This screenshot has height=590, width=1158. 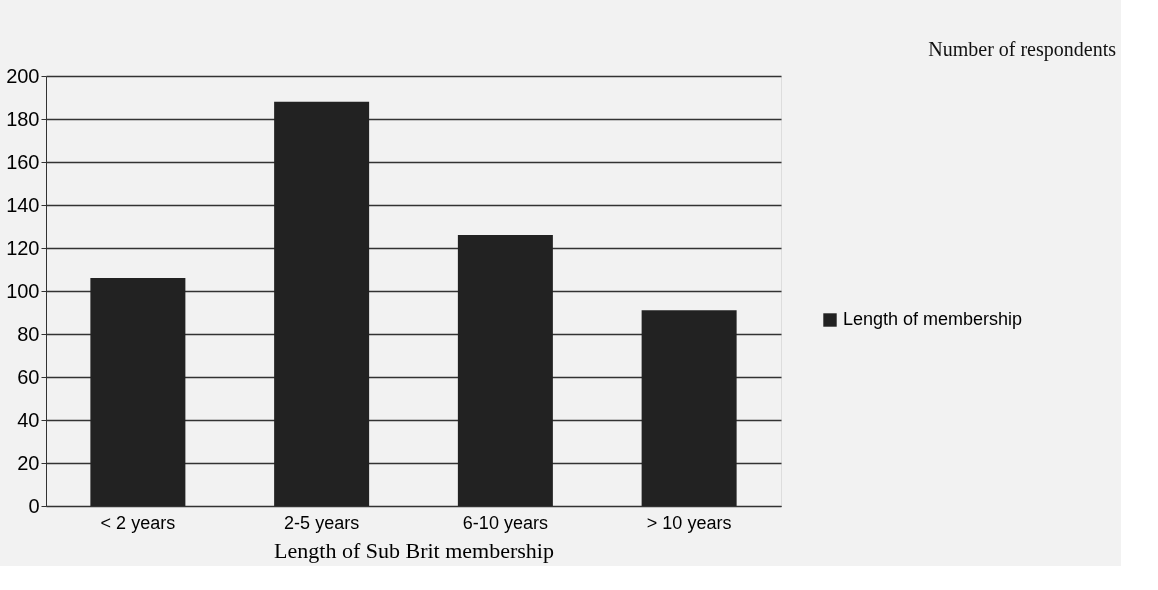 I want to click on x-tick-label: < 2 years, so click(x=138, y=522).